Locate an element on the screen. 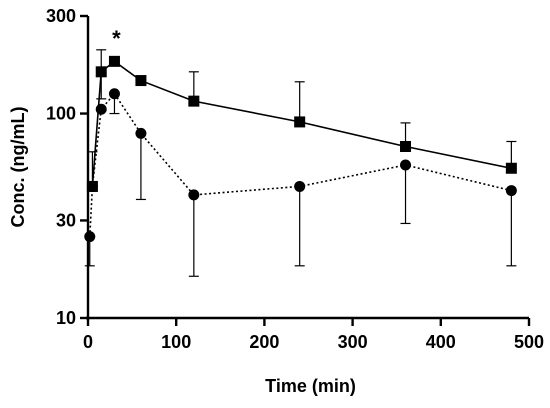 Image resolution: width=550 pixels, height=408 pixels. y-tick-label: 100 is located at coordinates (61, 114).